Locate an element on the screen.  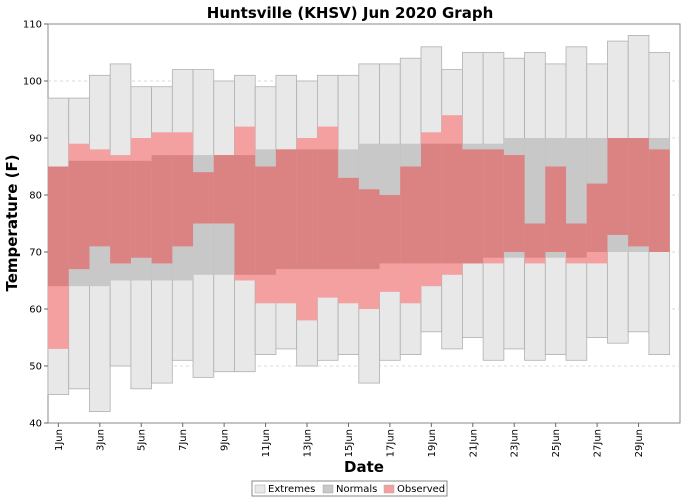
legend: Extremes Normals Observed is located at coordinates (349, 488).